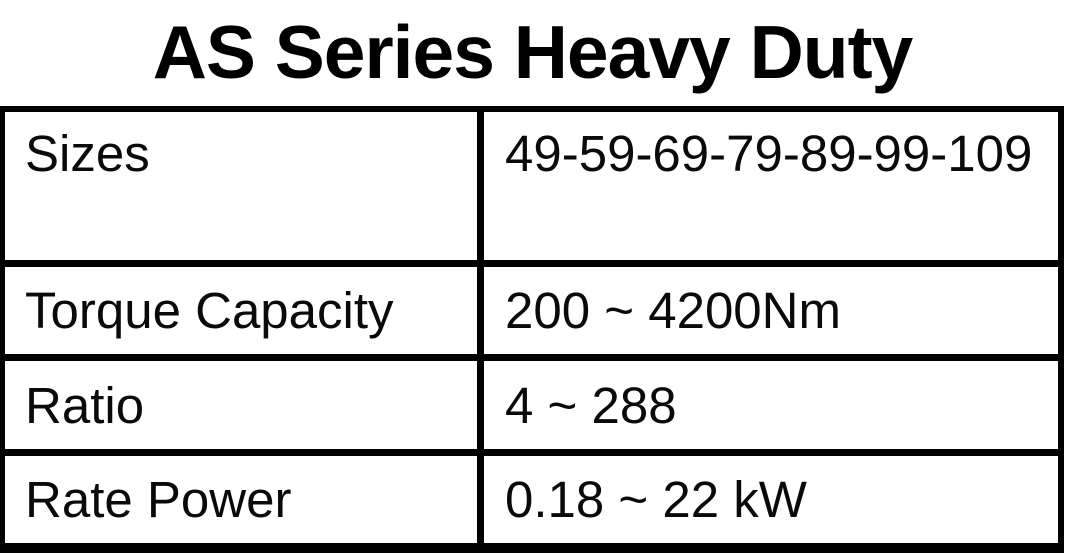 Image resolution: width=1071 pixels, height=553 pixels. What do you see at coordinates (771, 405) in the screenshot?
I see `spec-value-ratio: 4 ~ 288` at bounding box center [771, 405].